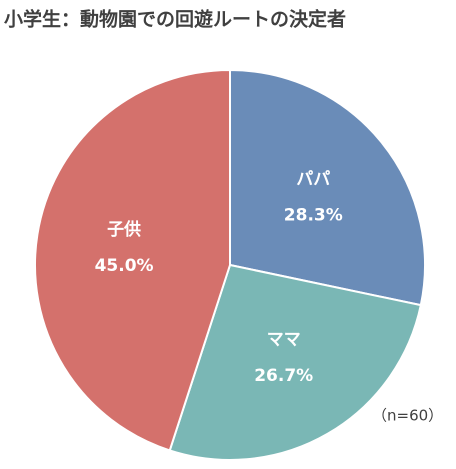  Describe the element at coordinates (124, 229) in the screenshot. I see `slice-category: 子供` at that location.